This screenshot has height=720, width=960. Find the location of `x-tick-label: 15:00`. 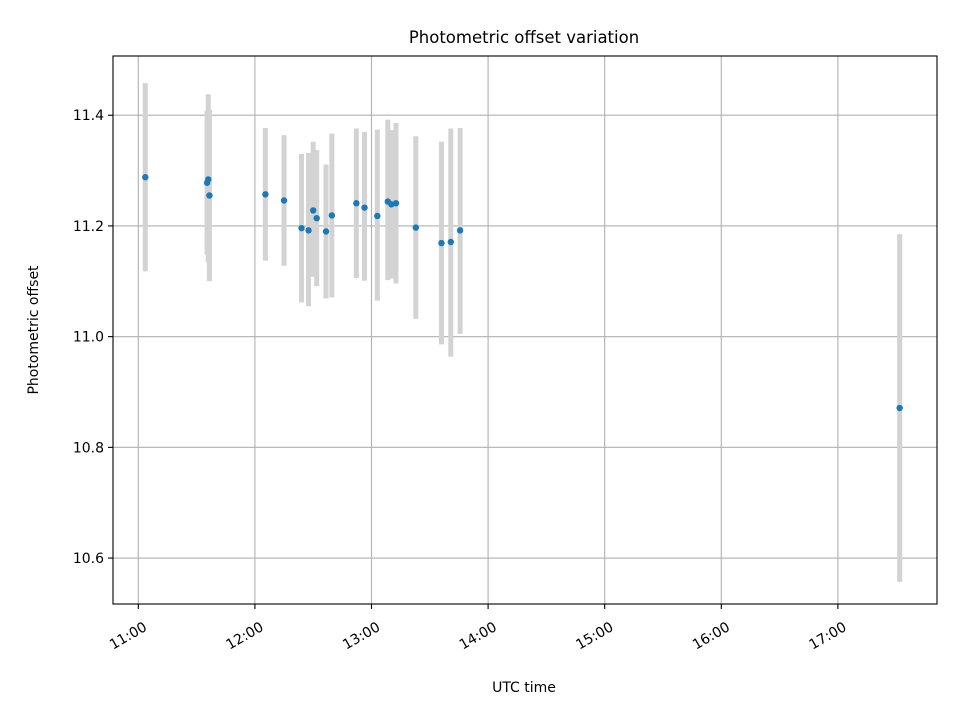

x-tick-label: 15:00 is located at coordinates (594, 636).